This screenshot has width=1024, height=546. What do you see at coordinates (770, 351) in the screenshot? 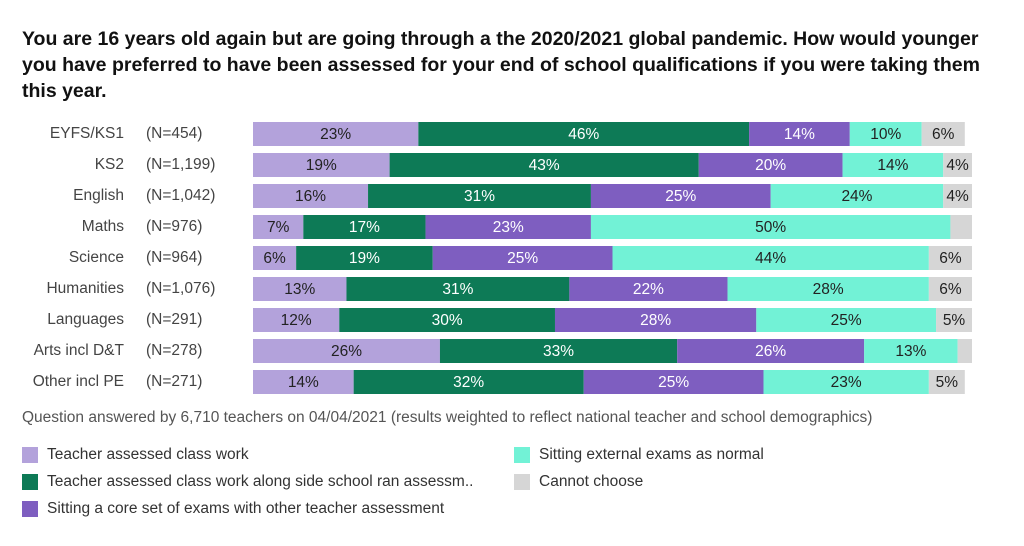
I see `value-label: 26%` at bounding box center [770, 351].